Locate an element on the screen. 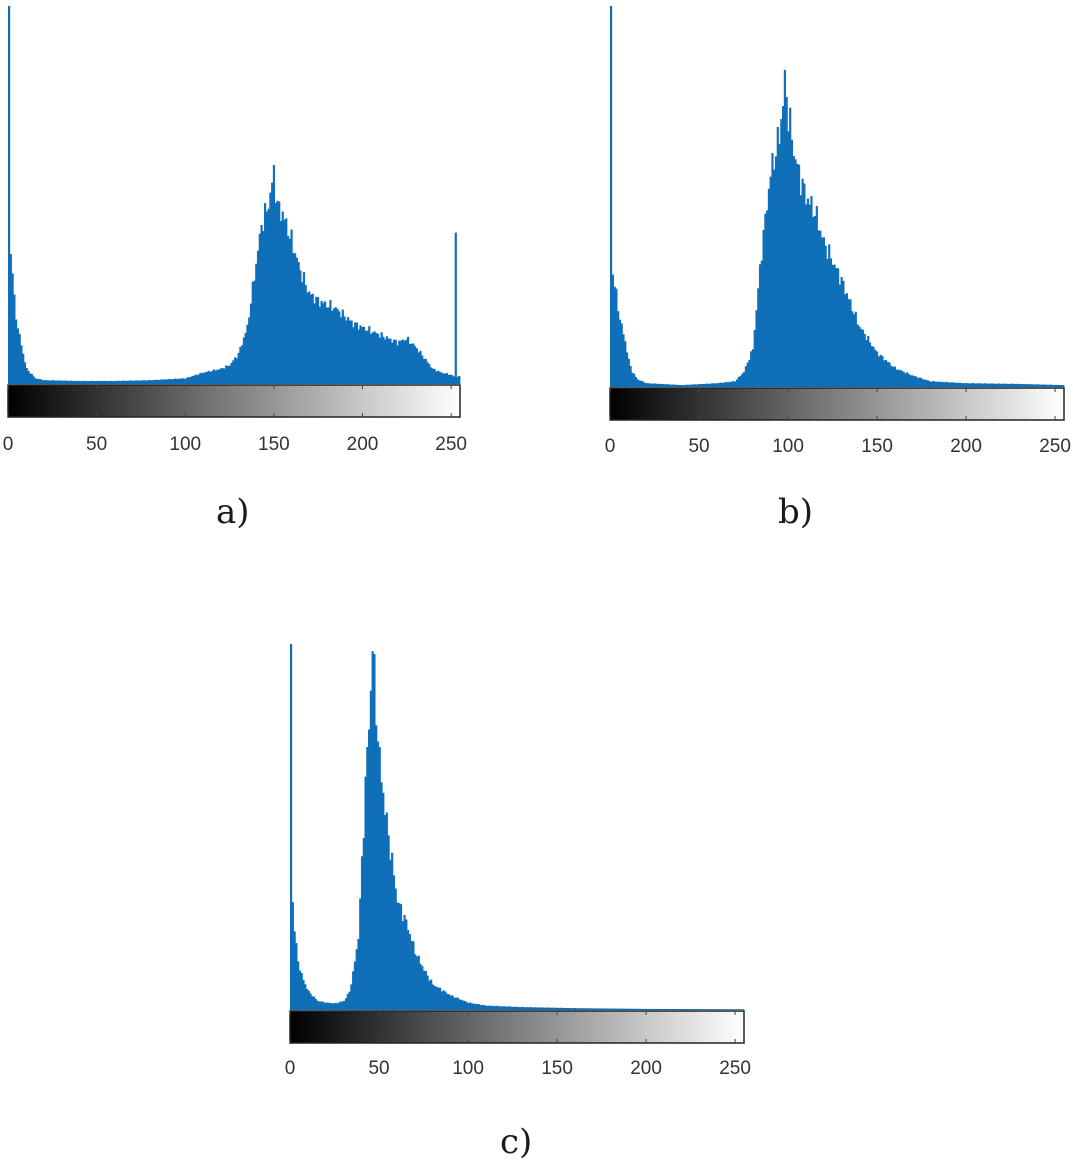 Image resolution: width=1073 pixels, height=1164 pixels. x-tick-label: 150 is located at coordinates (274, 444).